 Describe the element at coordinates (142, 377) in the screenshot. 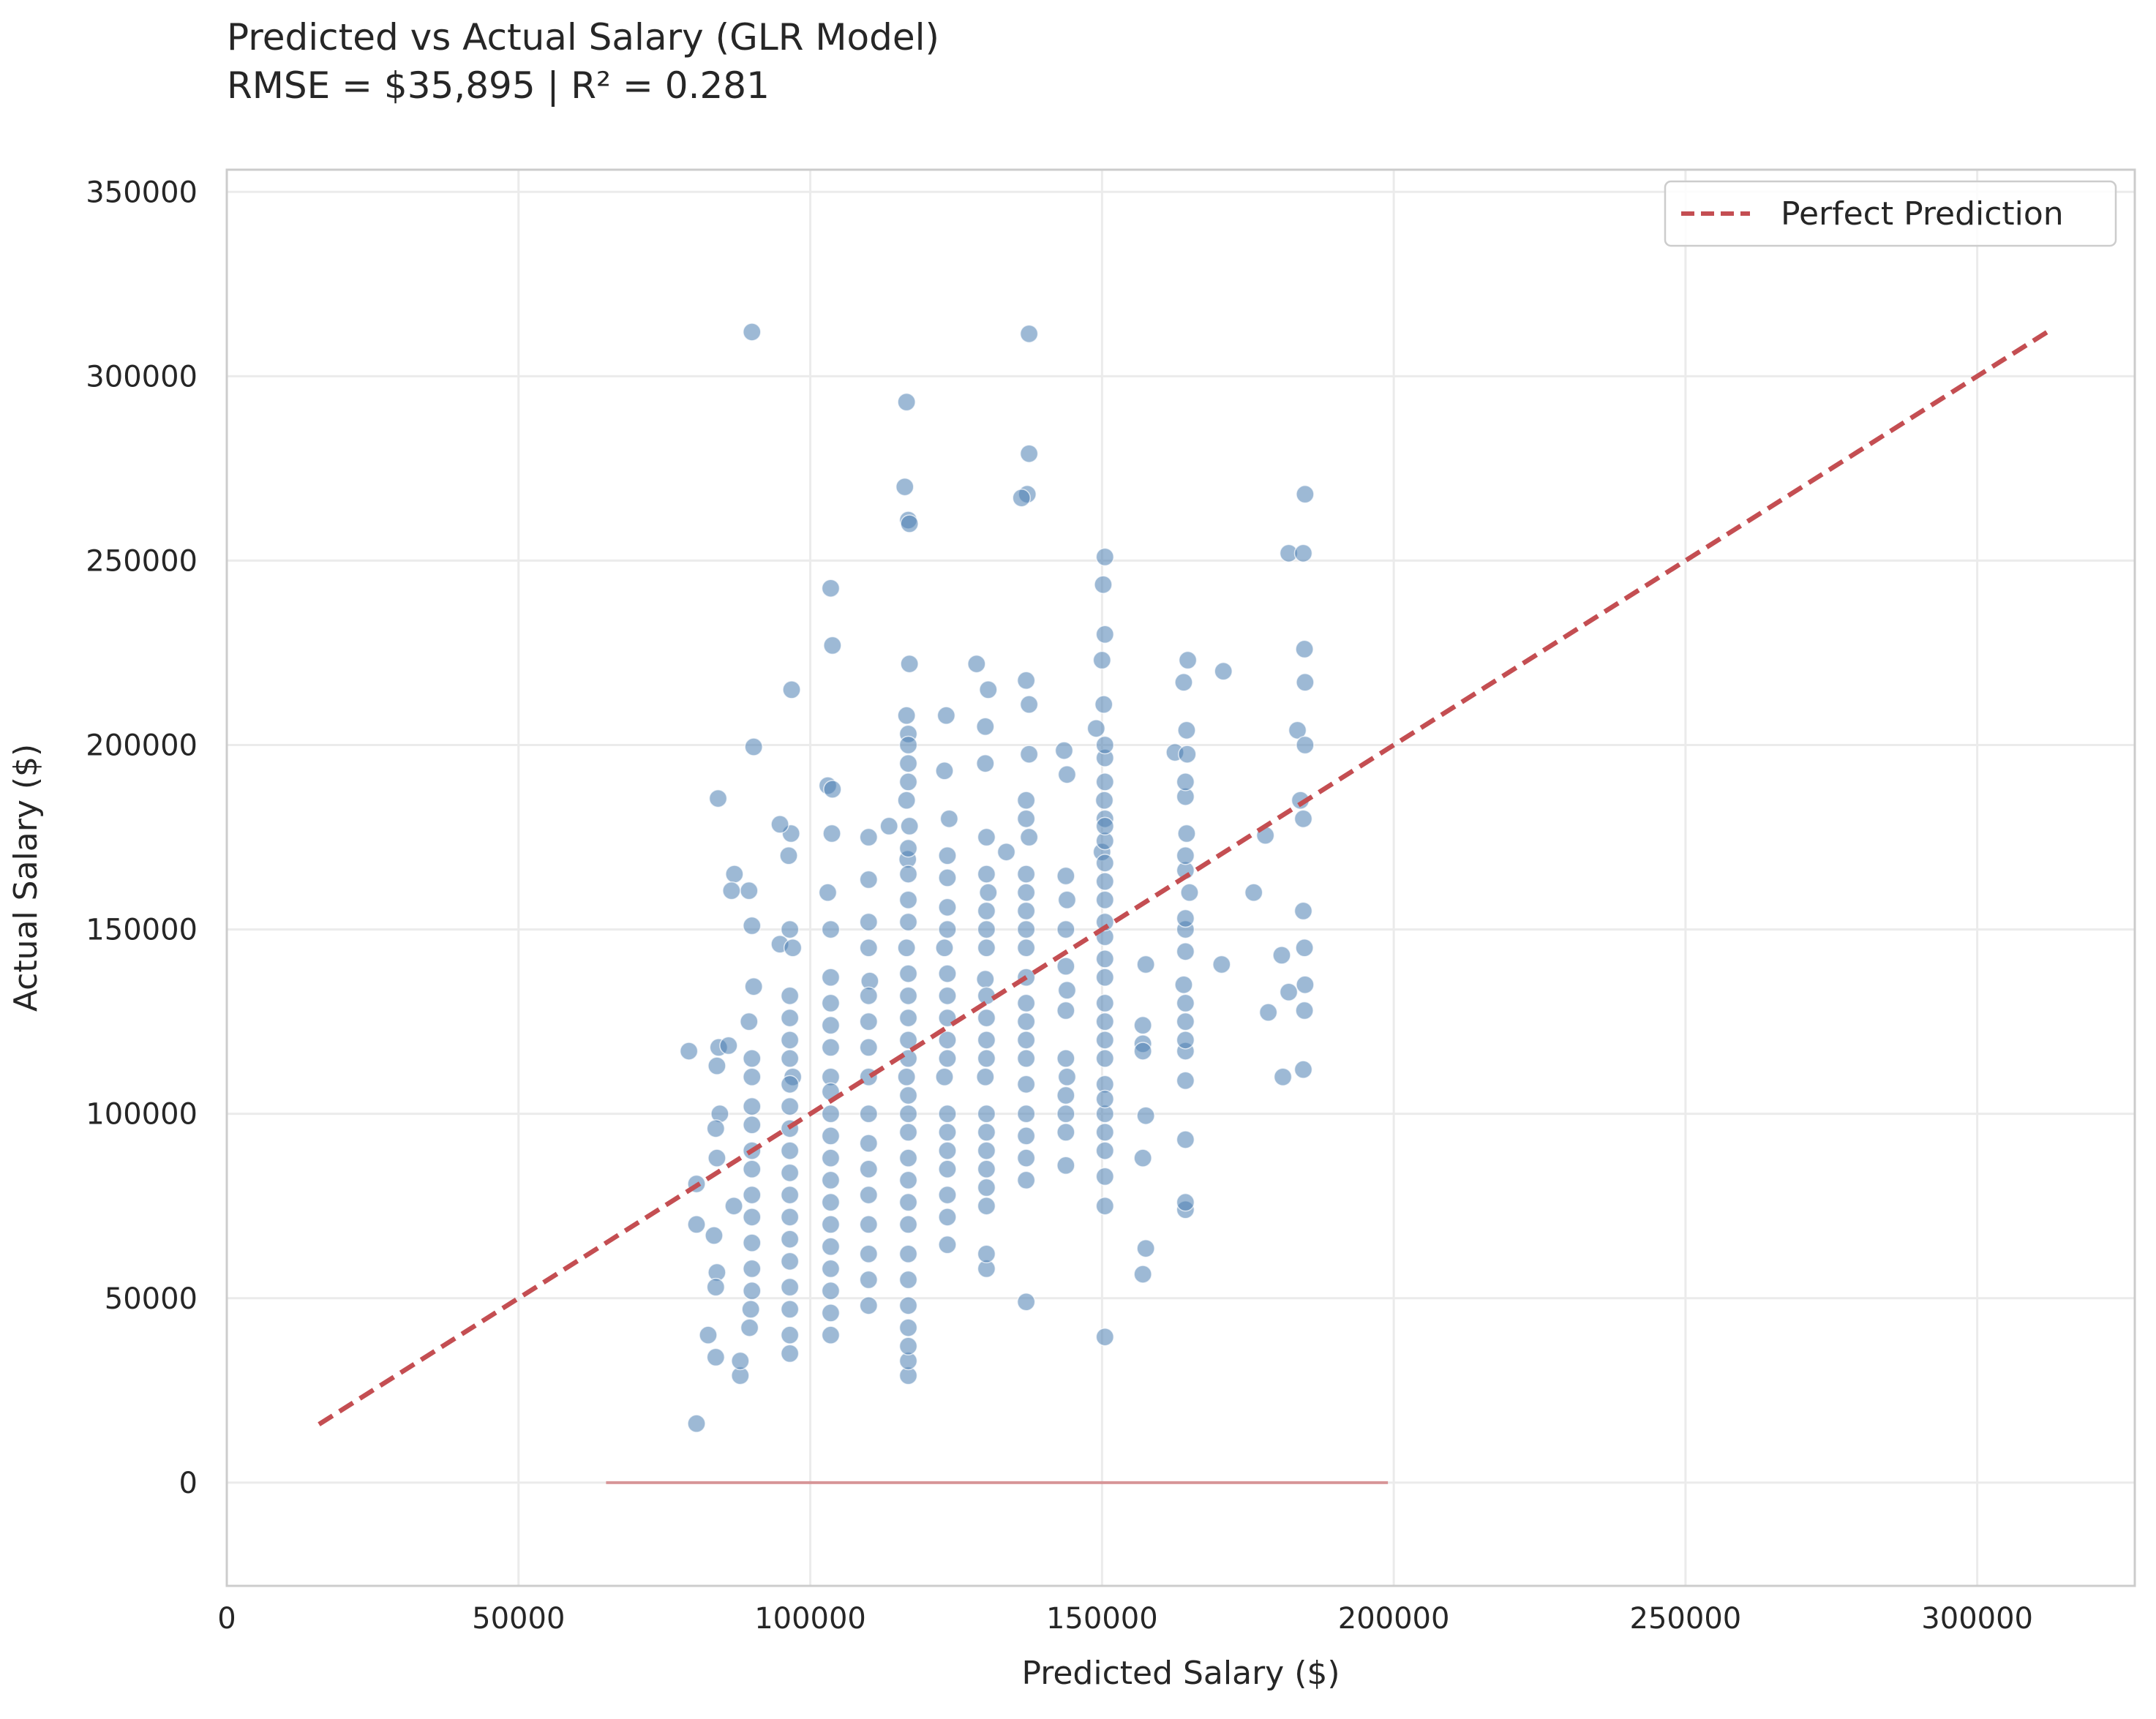

I see `y-tick-label: 300000` at that location.